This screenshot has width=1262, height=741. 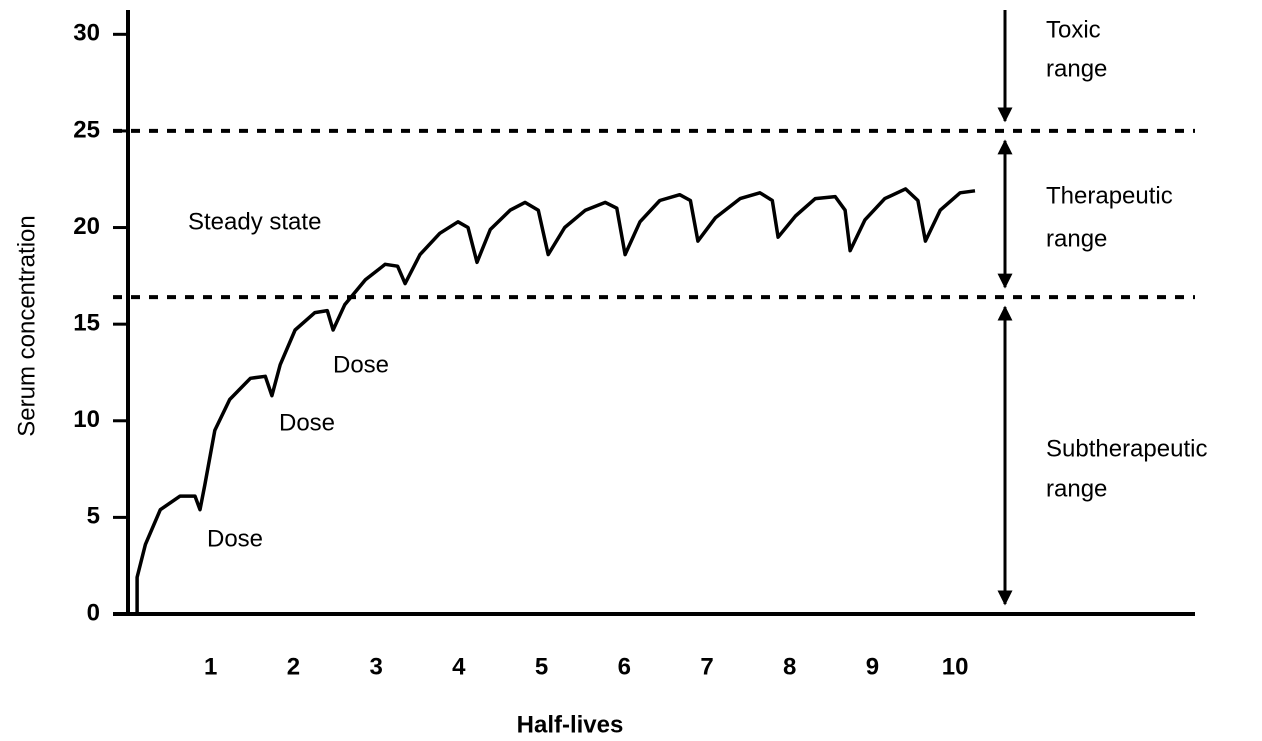 I want to click on y-tick-label: 30, so click(x=86, y=33).